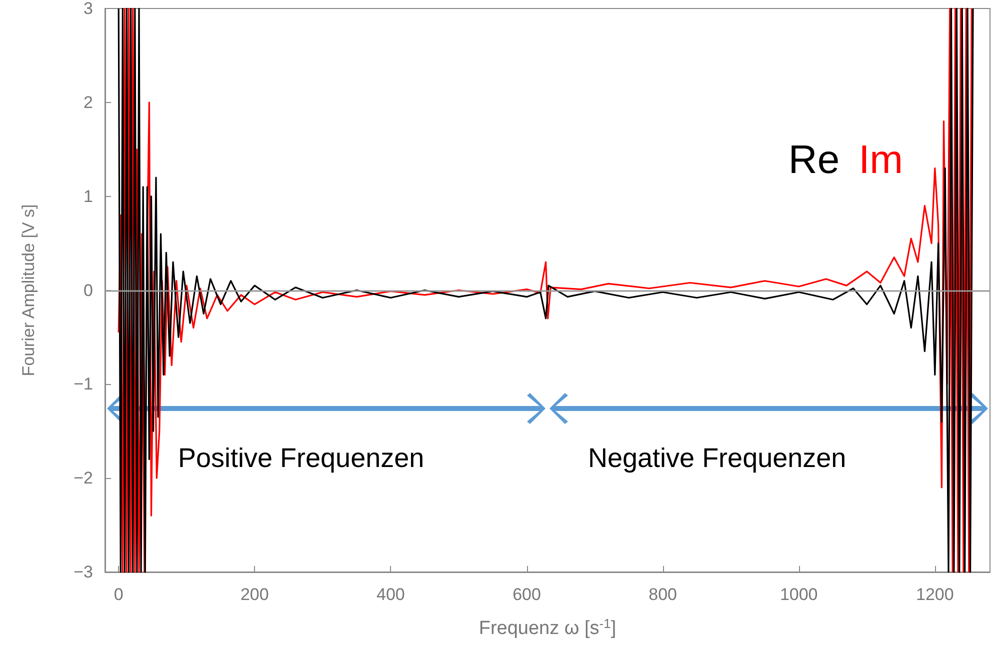 The image size is (992, 663). Describe the element at coordinates (28, 290) in the screenshot. I see `y-axis-title: Fourier Amplitude [V s]` at that location.